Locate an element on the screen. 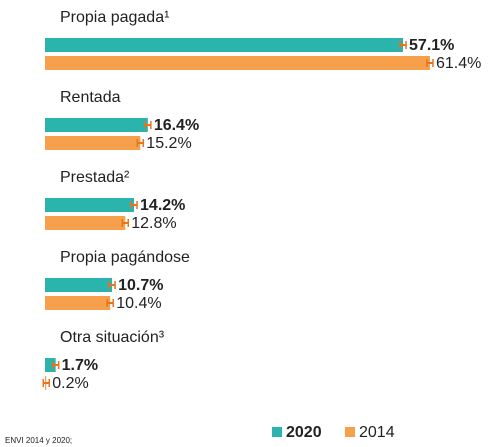 Image resolution: width=495 pixels, height=447 pixels. value-label: 16.4% is located at coordinates (176, 125).